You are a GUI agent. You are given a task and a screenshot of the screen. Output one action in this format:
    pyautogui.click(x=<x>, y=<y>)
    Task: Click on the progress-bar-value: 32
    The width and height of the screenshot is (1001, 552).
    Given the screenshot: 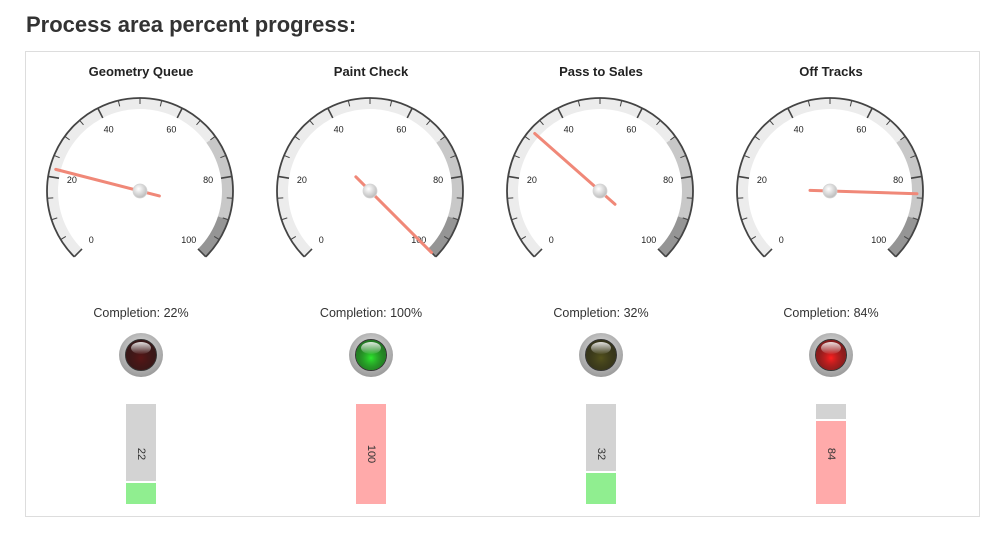 What is the action you would take?
    pyautogui.click(x=601, y=454)
    